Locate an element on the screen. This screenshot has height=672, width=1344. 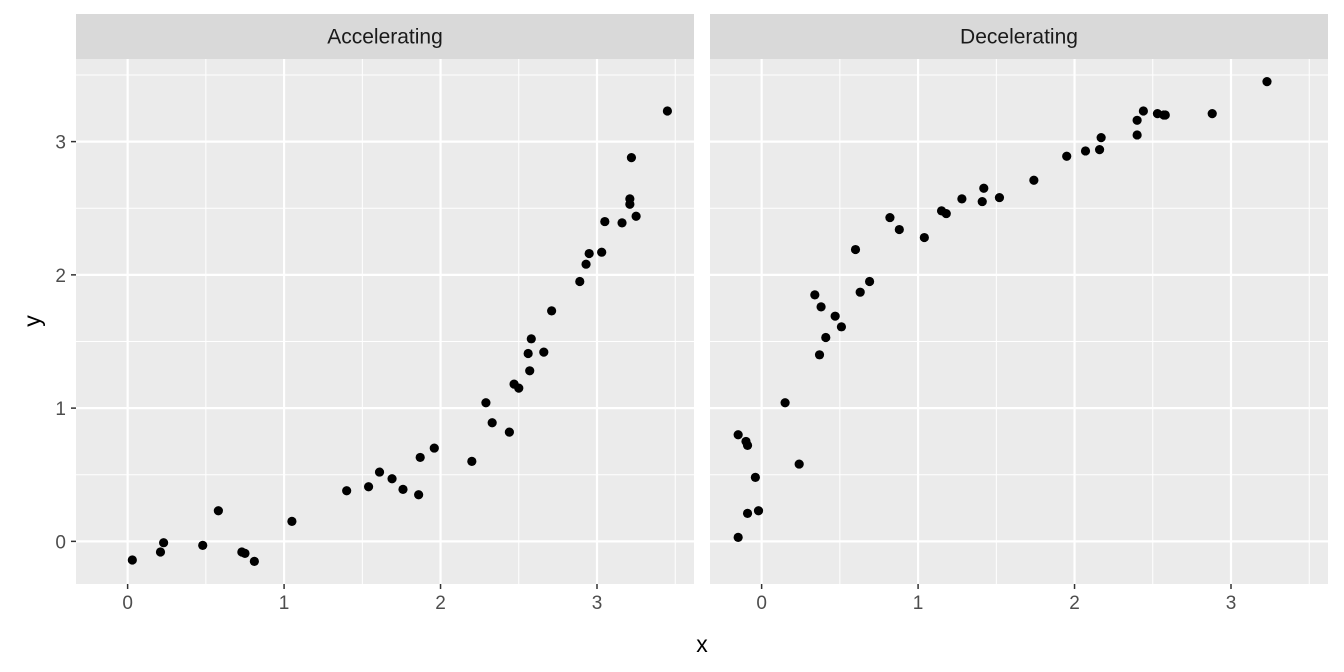
y-axis-title: y is located at coordinates (32, 321).